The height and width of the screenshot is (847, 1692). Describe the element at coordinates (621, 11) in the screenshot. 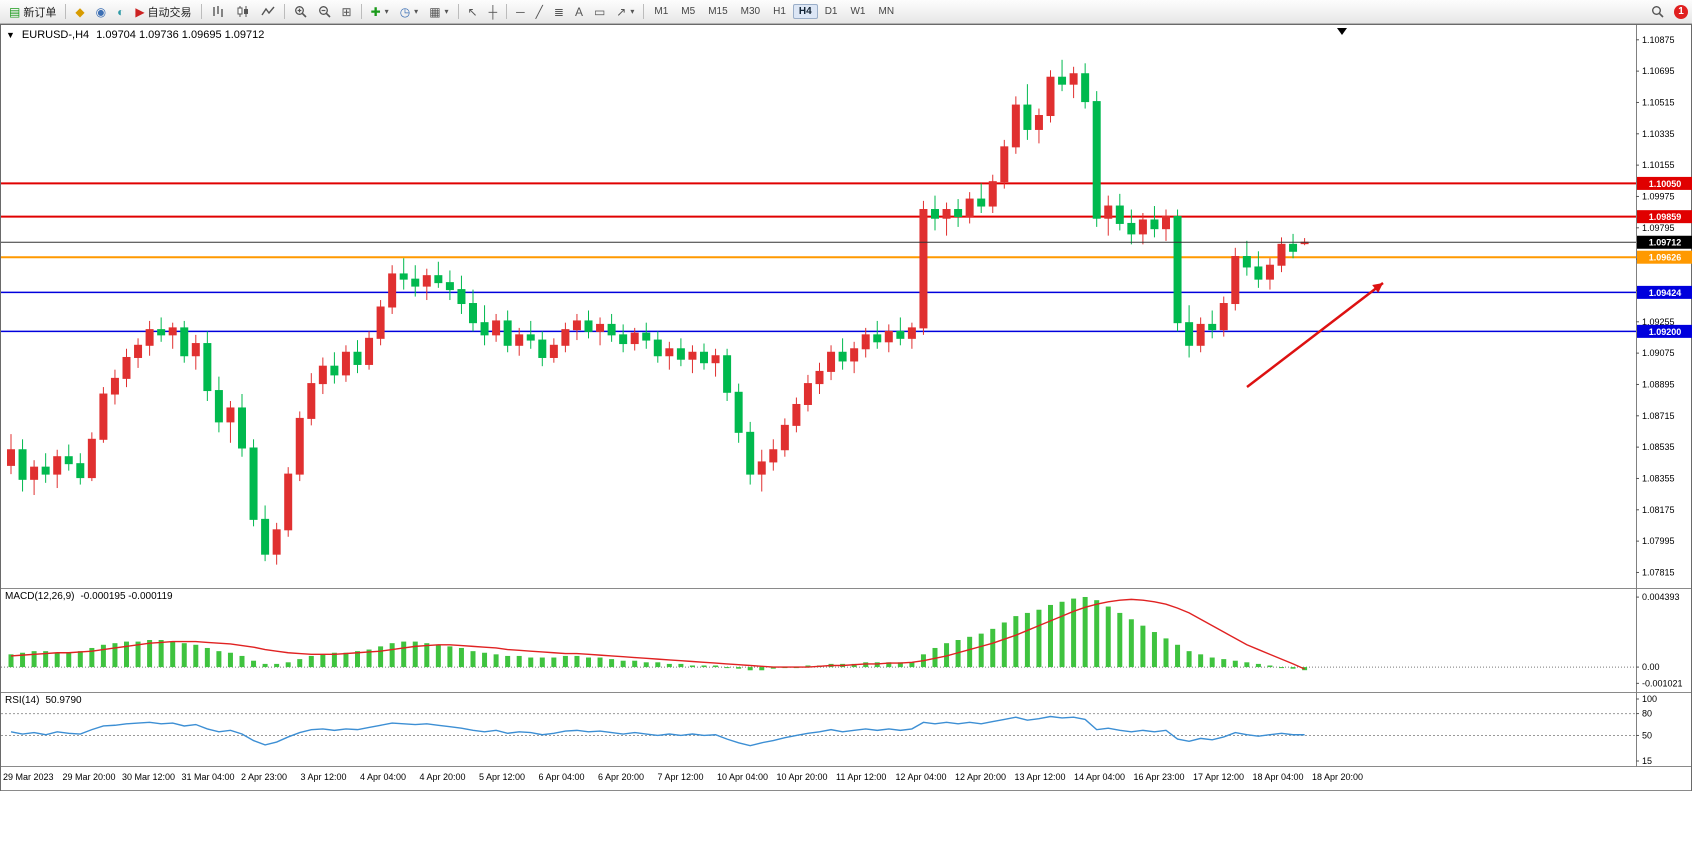

I see `arrows-icon: ↗` at that location.